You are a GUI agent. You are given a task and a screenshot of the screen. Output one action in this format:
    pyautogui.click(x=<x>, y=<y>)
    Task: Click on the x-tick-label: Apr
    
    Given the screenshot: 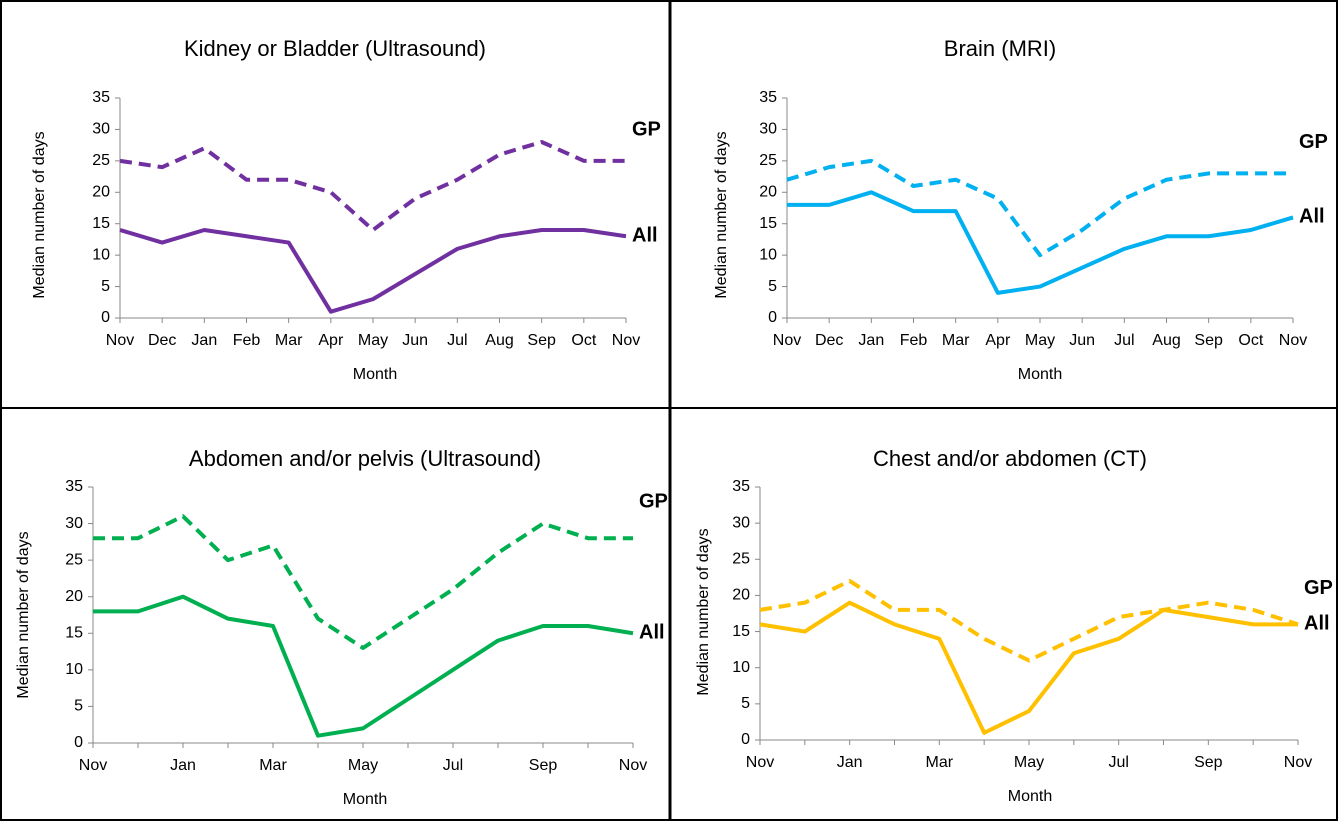 What is the action you would take?
    pyautogui.click(x=331, y=340)
    